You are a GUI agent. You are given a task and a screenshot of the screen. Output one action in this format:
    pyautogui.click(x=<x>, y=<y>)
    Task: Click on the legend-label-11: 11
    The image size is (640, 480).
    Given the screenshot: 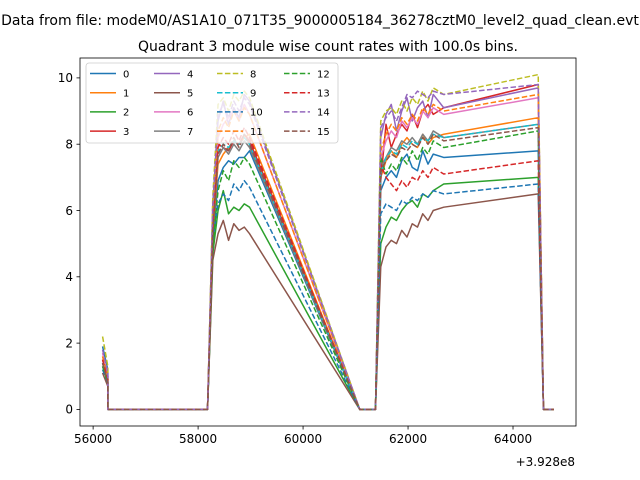 What is the action you would take?
    pyautogui.click(x=256, y=132)
    